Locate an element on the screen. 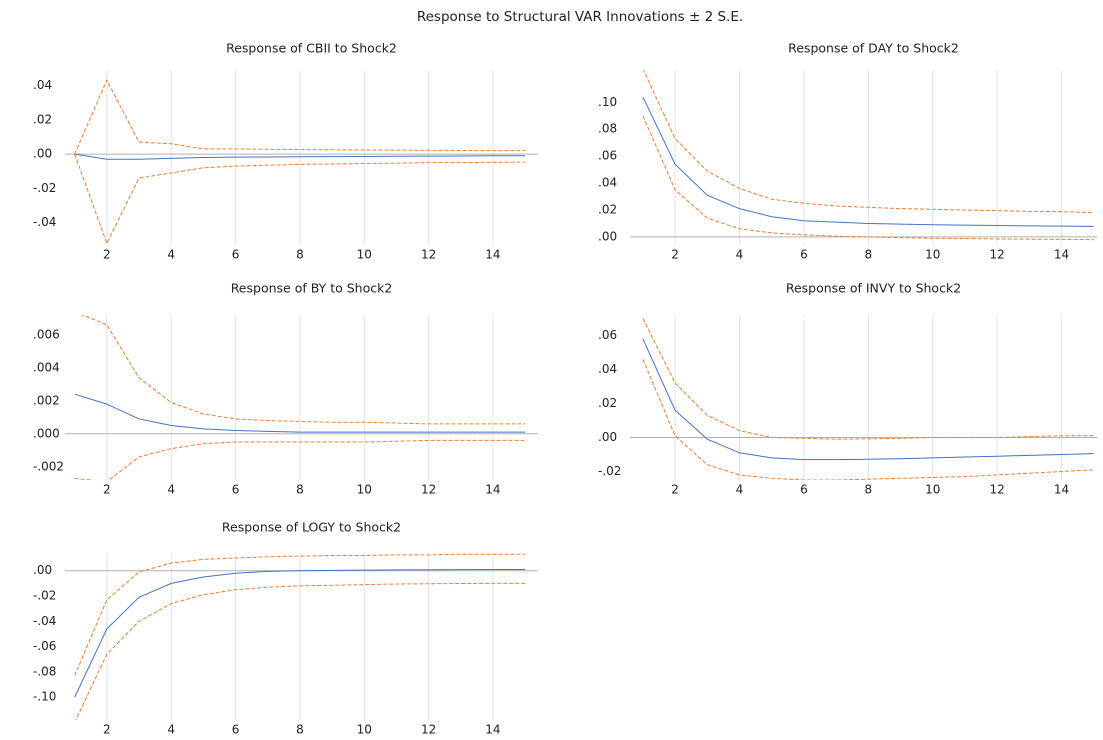 The height and width of the screenshot is (740, 1103). y-tick-label: -.002 is located at coordinates (48, 466).